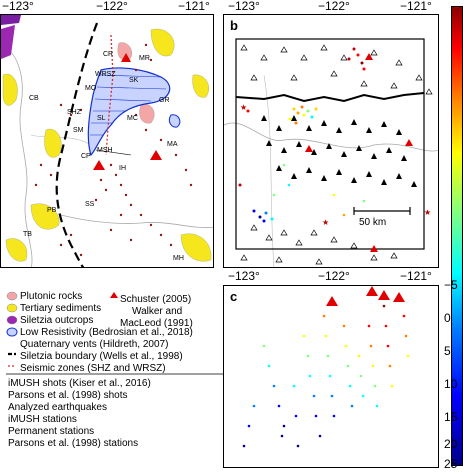 The height and width of the screenshot is (474, 474). What do you see at coordinates (27, 234) in the screenshot?
I see `label-tb: TB` at bounding box center [27, 234].